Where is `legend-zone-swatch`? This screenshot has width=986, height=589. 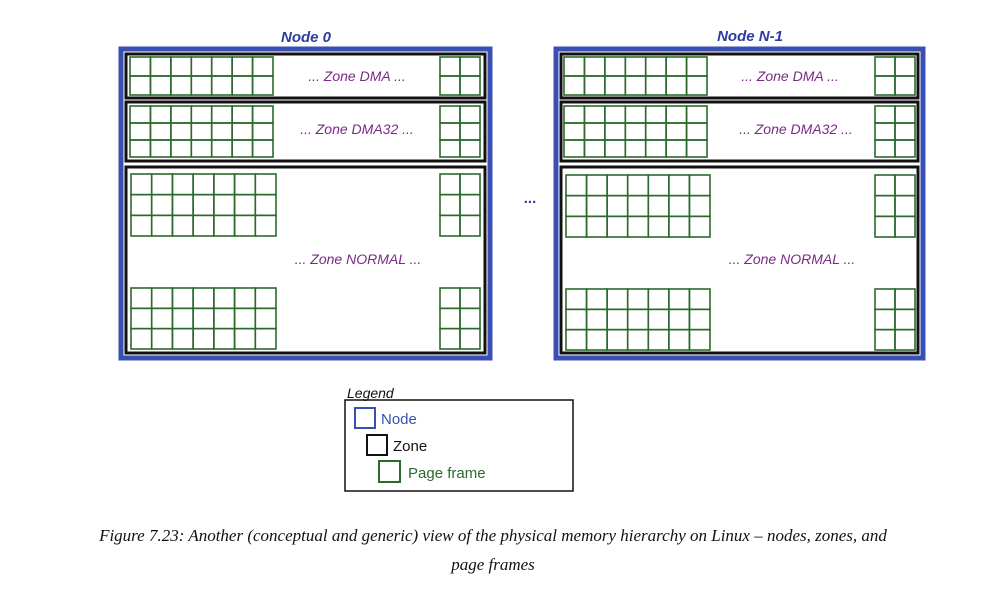 legend-zone-swatch is located at coordinates (377, 445).